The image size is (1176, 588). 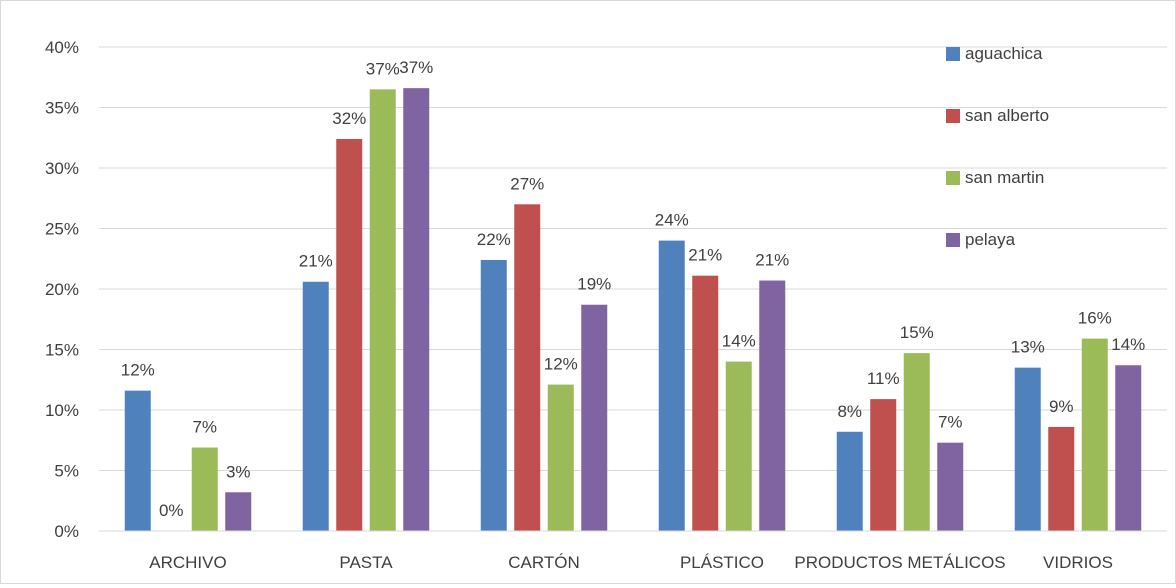 I want to click on y-axis: 0% 5% 10% 15% 20% 25% 30% 35% 40%, so click(x=62, y=289).